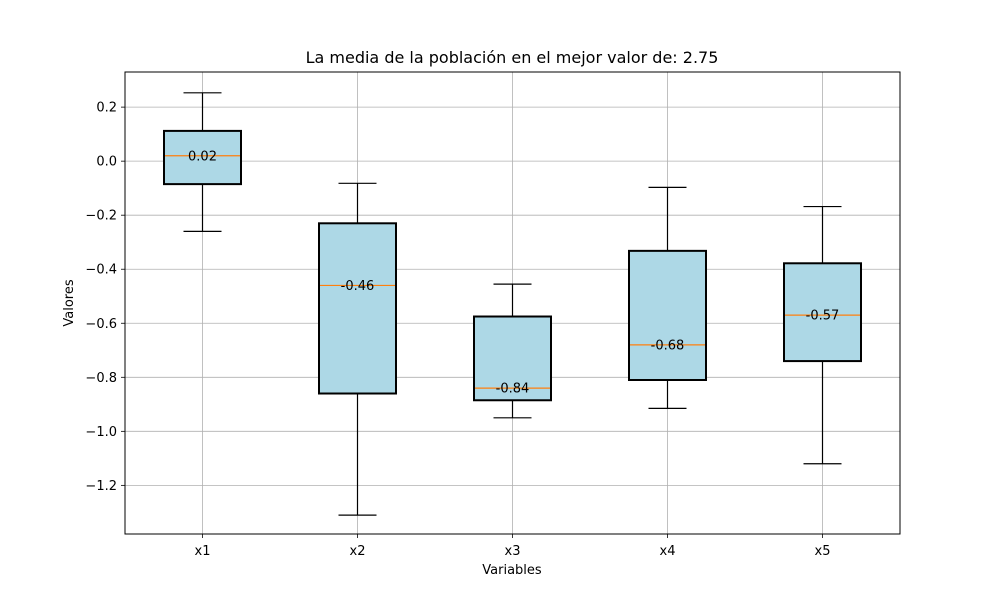 Image resolution: width=1000 pixels, height=600 pixels. What do you see at coordinates (105, 297) in the screenshot?
I see `y-axis-ticks: 0.2 0.0 −0.2 −0.4 −0.6 −0.8 −1.0 −1.2` at bounding box center [105, 297].